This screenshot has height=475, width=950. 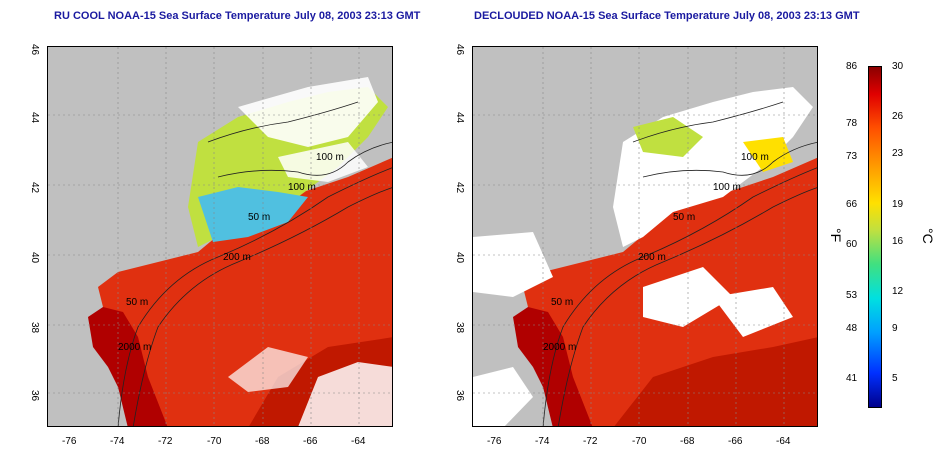 What do you see at coordinates (836, 235) in the screenshot?
I see `fahrenheit-unit-label: °F` at bounding box center [836, 235].